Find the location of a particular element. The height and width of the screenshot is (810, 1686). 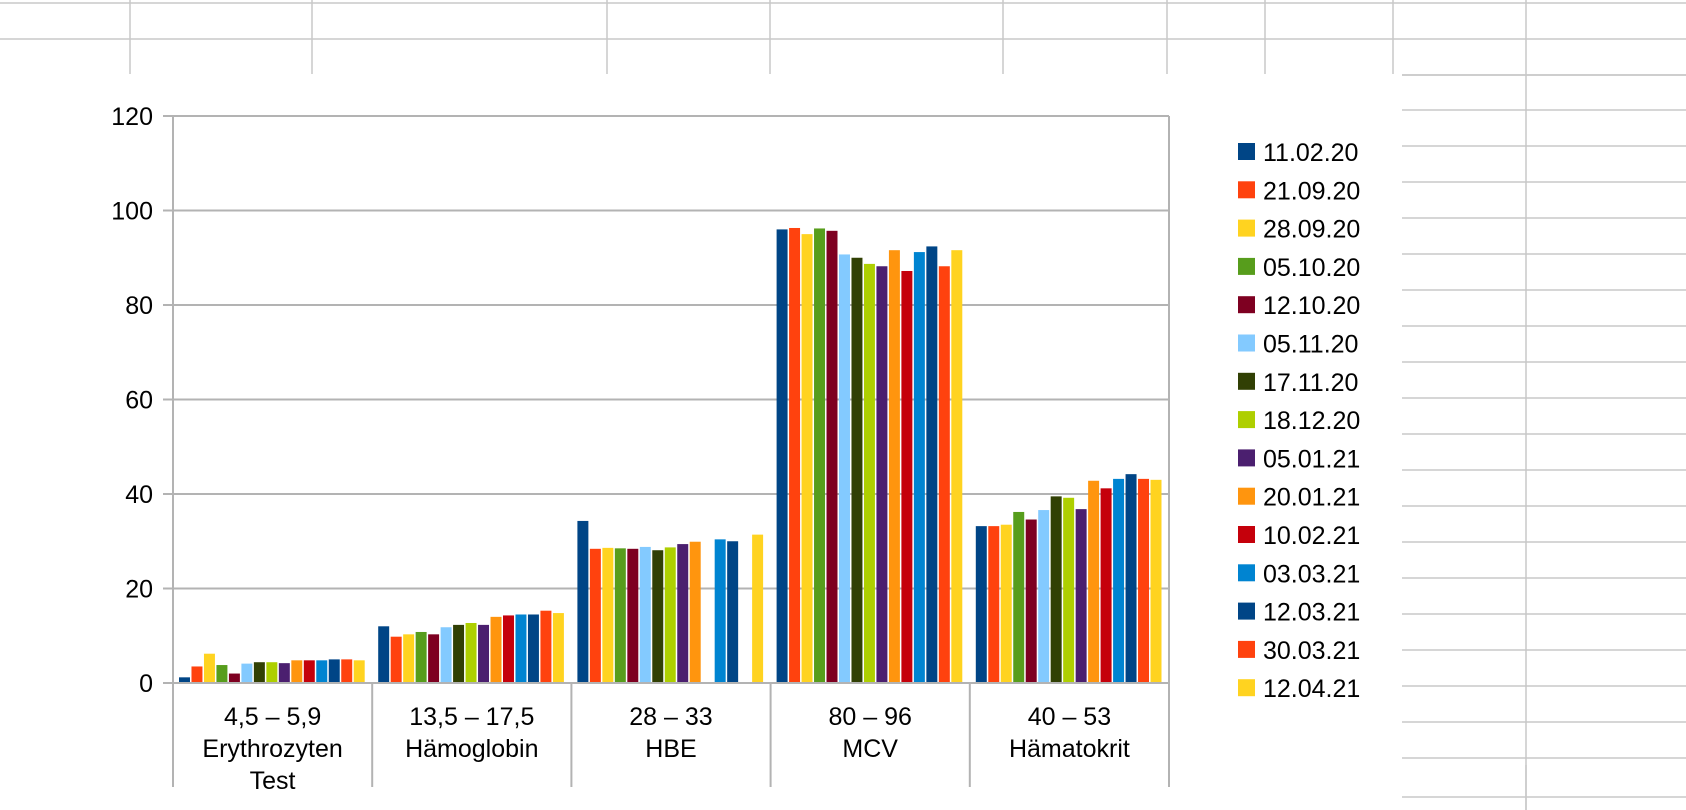

x-category-label: 28 – 33 is located at coordinates (670, 717).